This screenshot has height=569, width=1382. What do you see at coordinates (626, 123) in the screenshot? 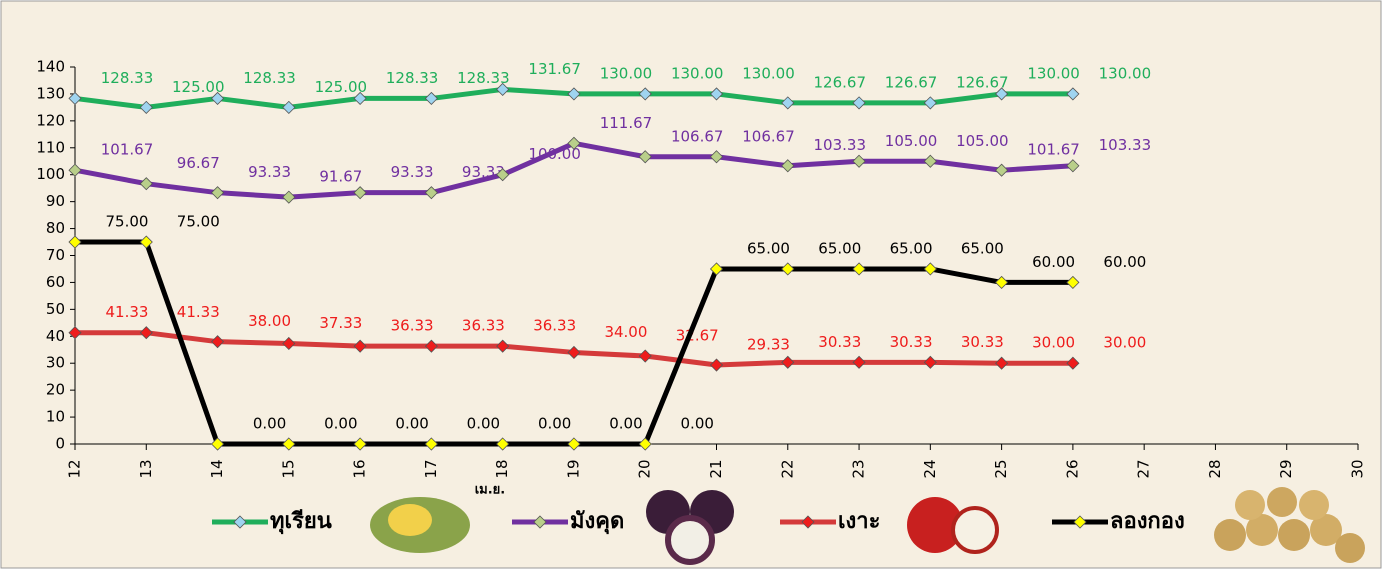
I see `data-label: 111.67` at bounding box center [626, 123].